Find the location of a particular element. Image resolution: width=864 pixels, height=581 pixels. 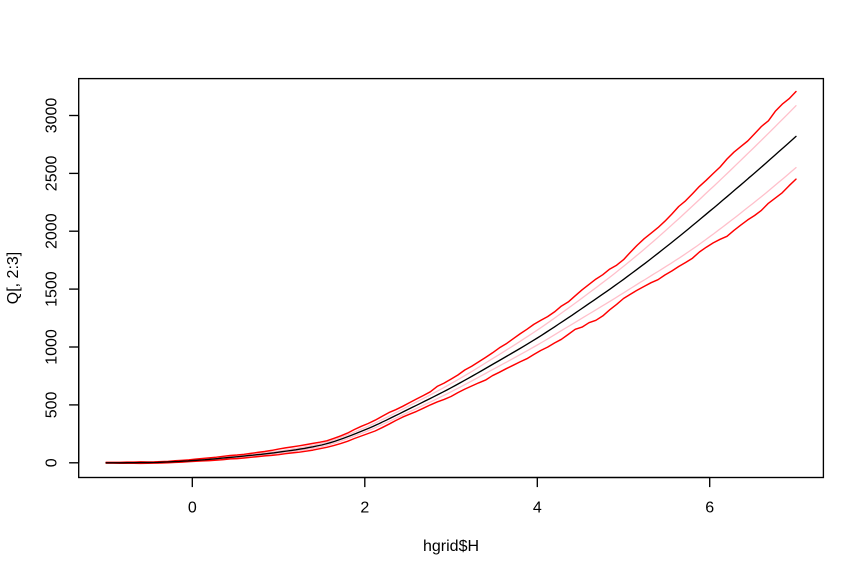

svg-text: 1000 is located at coordinates (51, 347).